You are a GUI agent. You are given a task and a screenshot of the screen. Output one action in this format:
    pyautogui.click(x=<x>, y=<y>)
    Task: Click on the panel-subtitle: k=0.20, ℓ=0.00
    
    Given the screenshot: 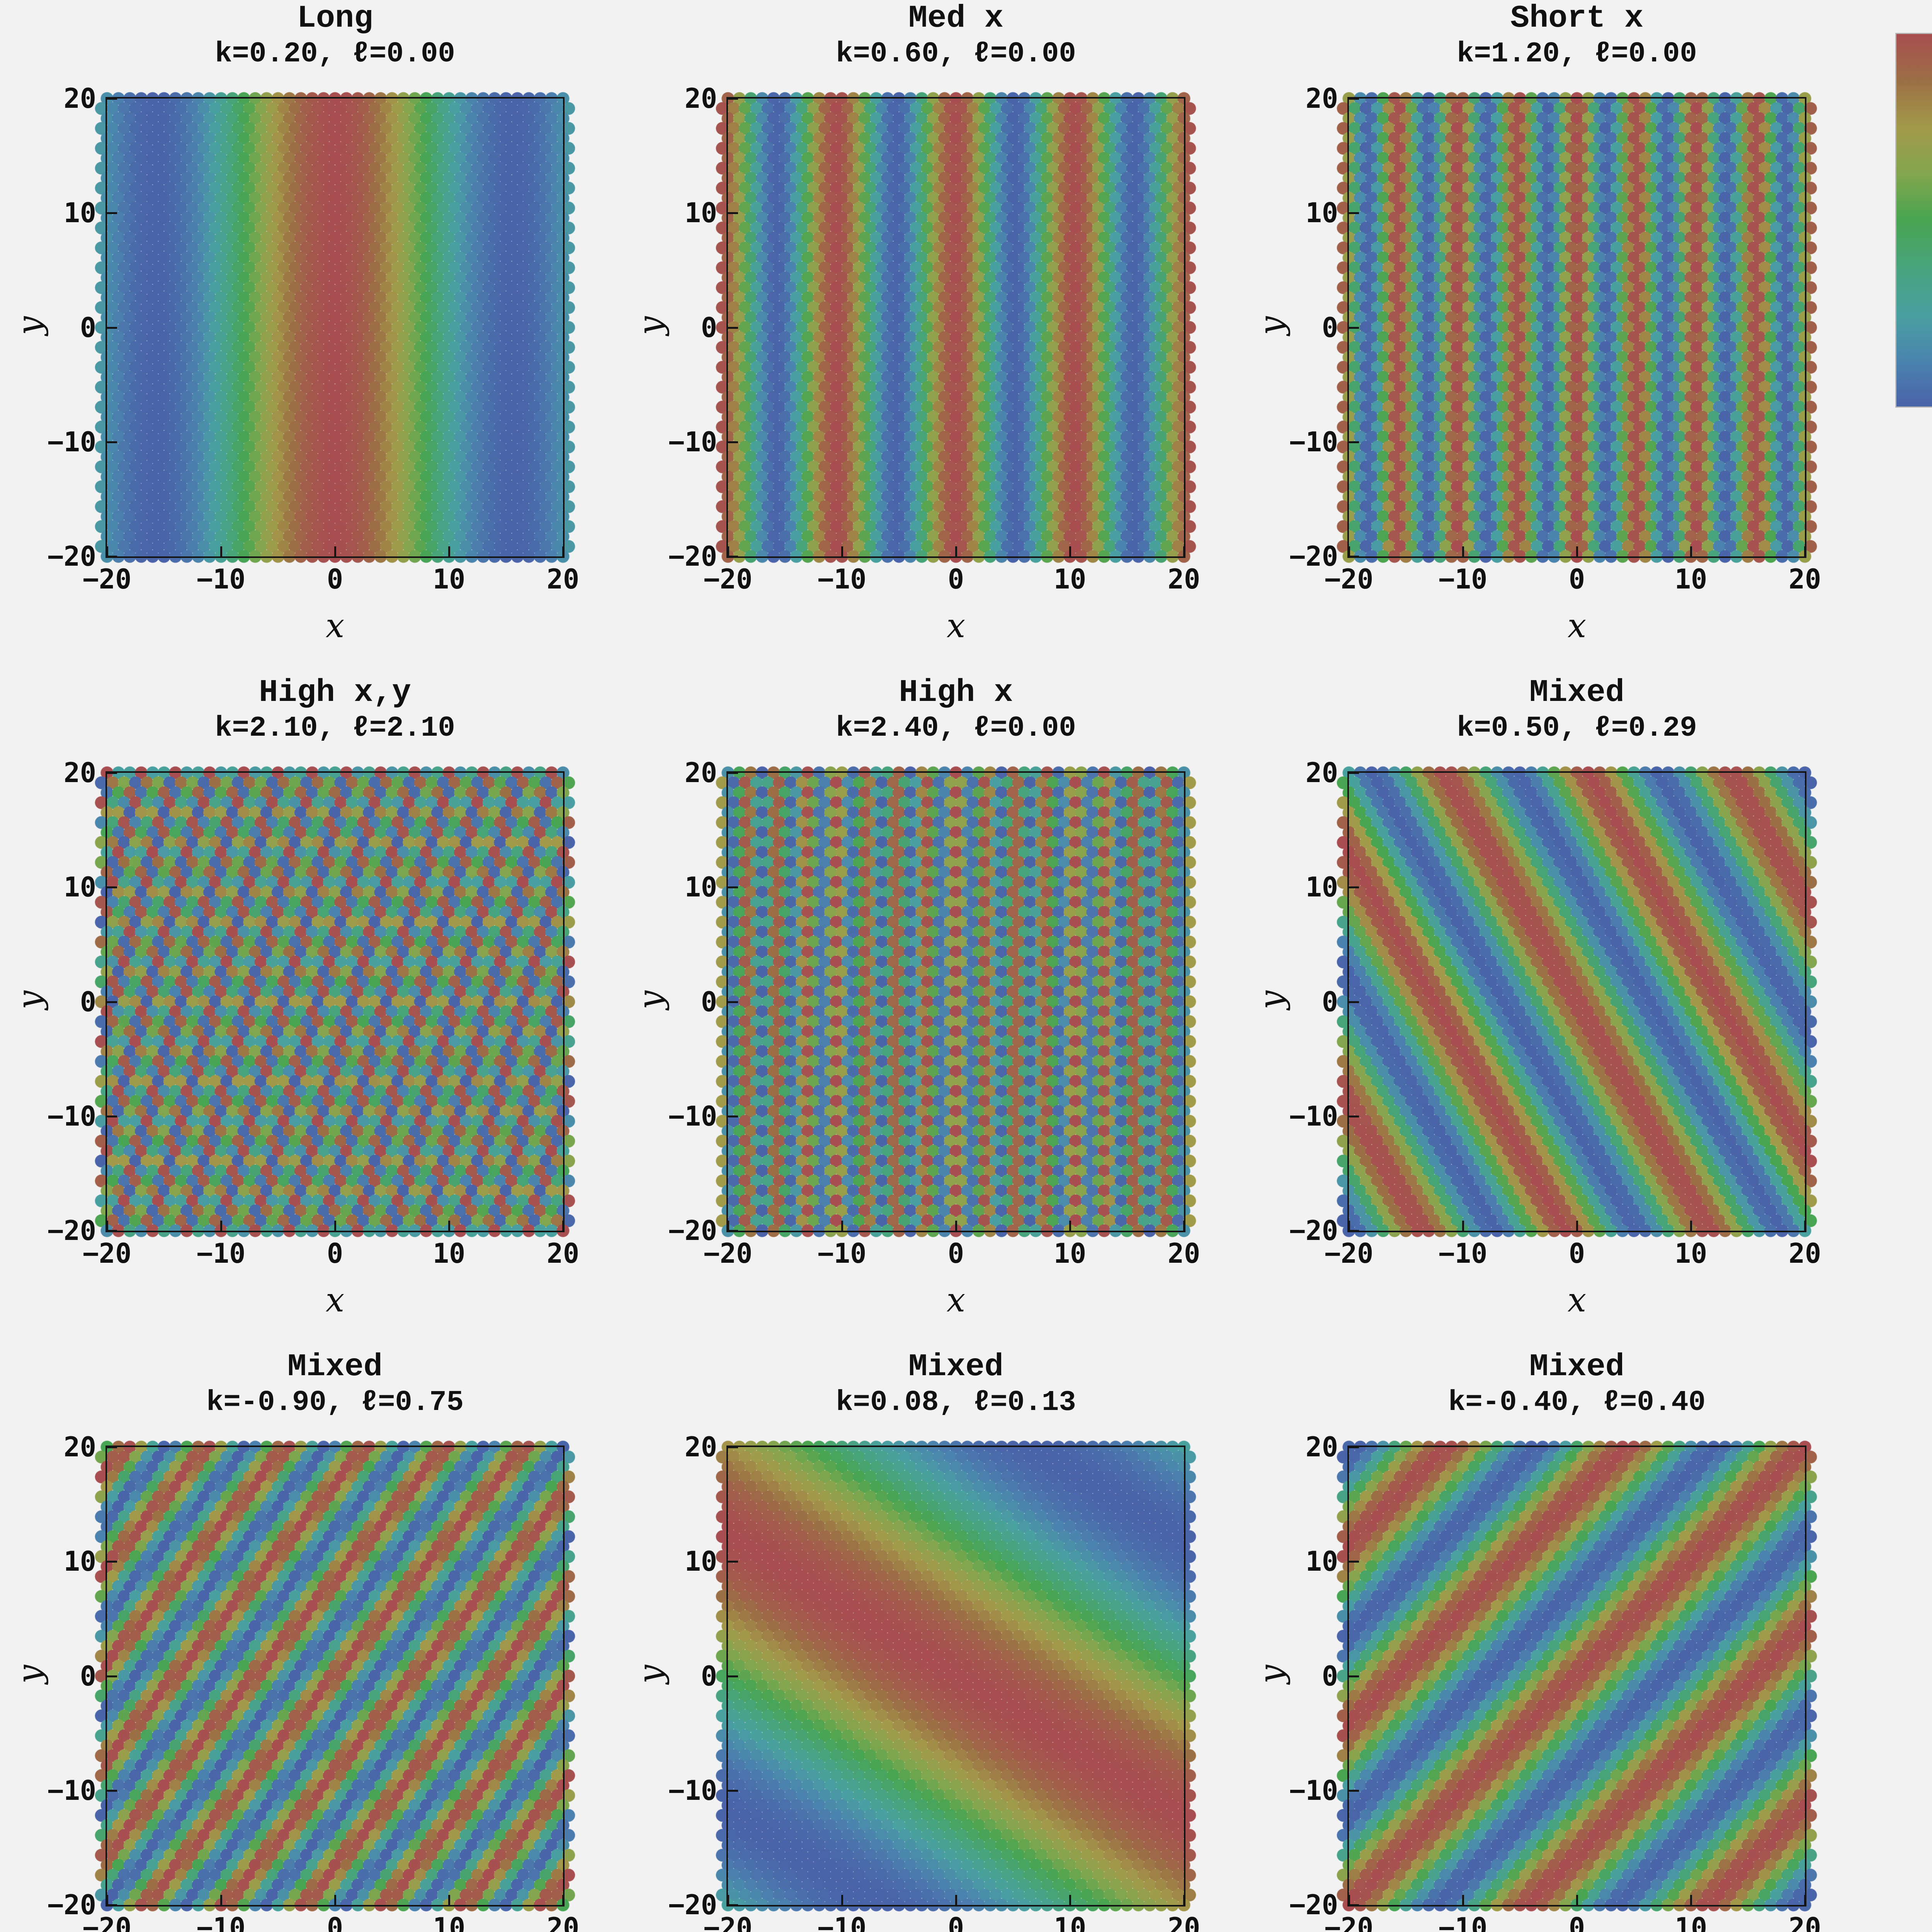 What is the action you would take?
    pyautogui.click(x=335, y=54)
    